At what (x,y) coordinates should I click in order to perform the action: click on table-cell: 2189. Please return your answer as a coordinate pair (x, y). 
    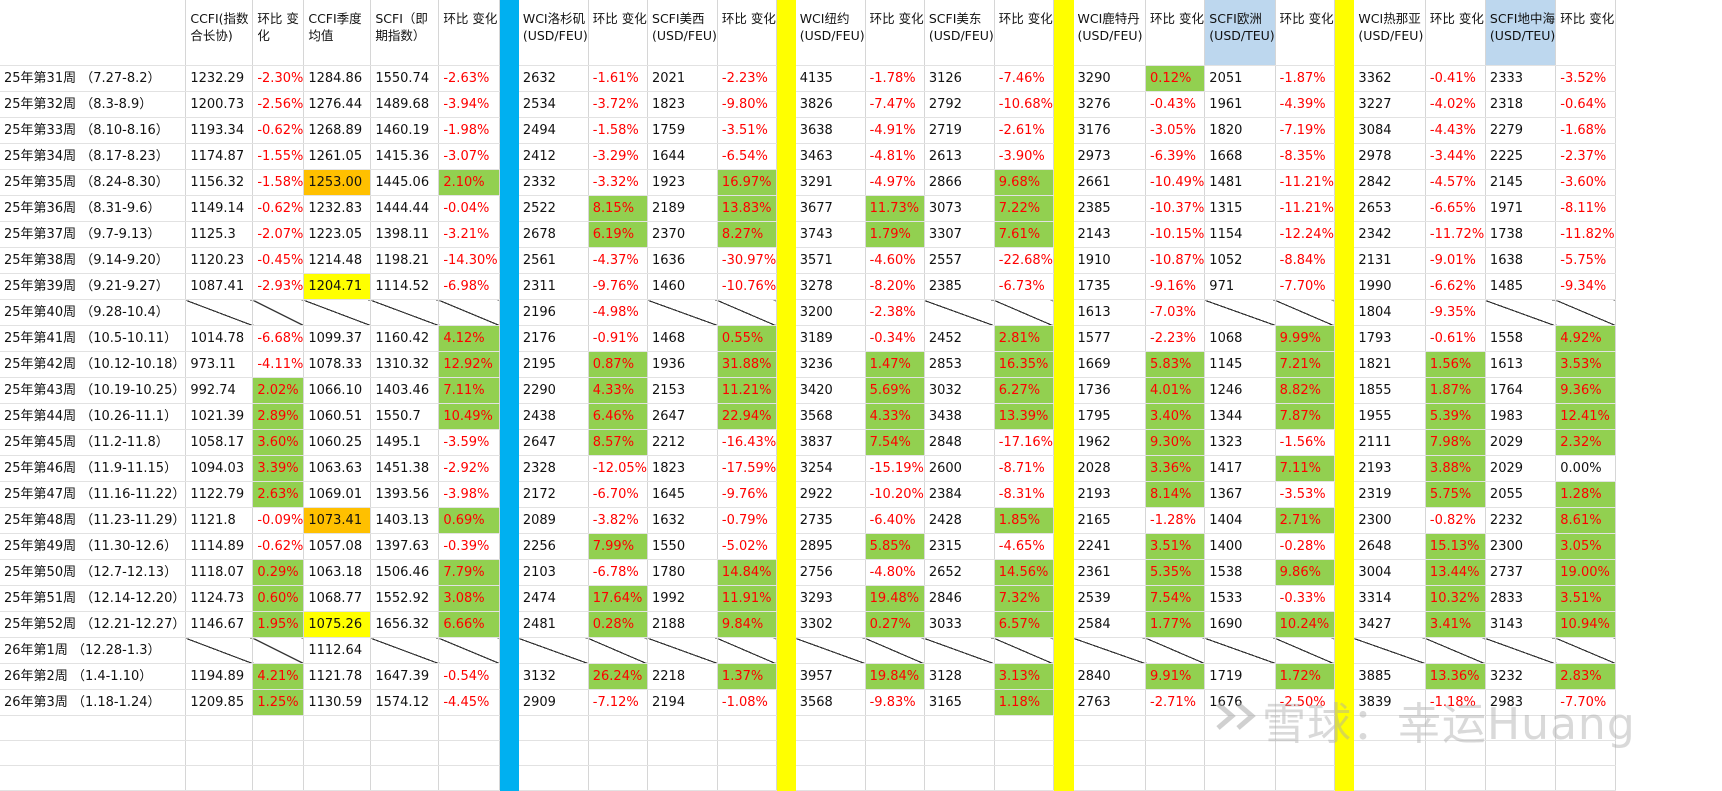
    Looking at the image, I should click on (682, 208).